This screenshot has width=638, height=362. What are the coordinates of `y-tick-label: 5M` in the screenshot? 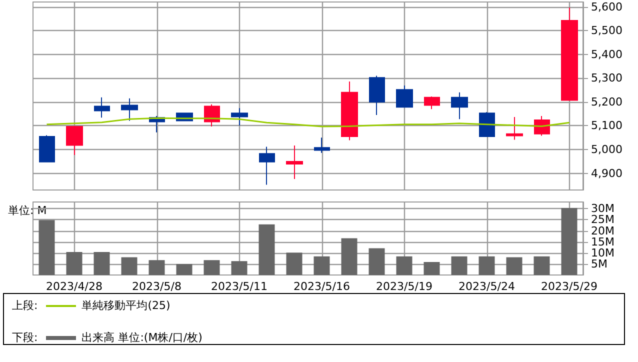 It's located at (599, 263).